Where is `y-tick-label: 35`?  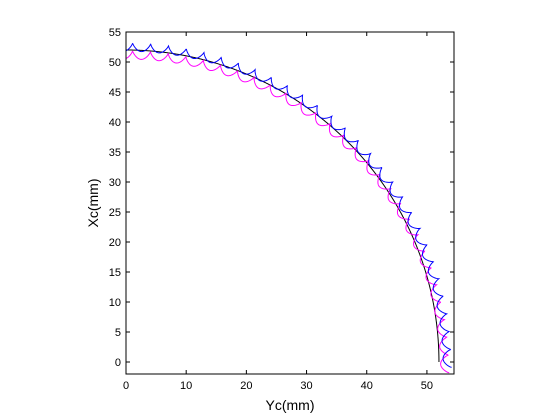 y-tick-label: 35 is located at coordinates (115, 153).